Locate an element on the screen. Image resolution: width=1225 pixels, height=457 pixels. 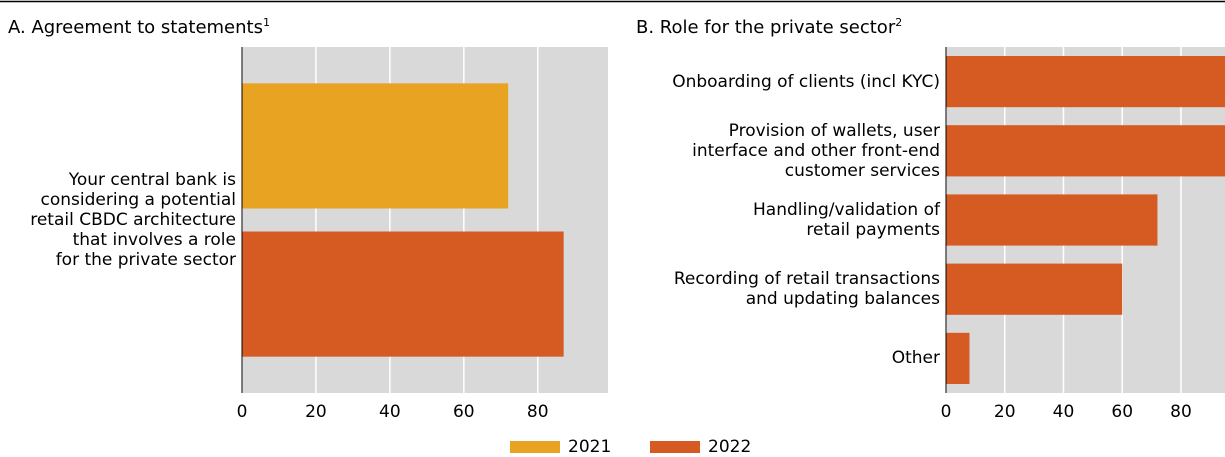
legend-label: 2022 is located at coordinates (729, 447).